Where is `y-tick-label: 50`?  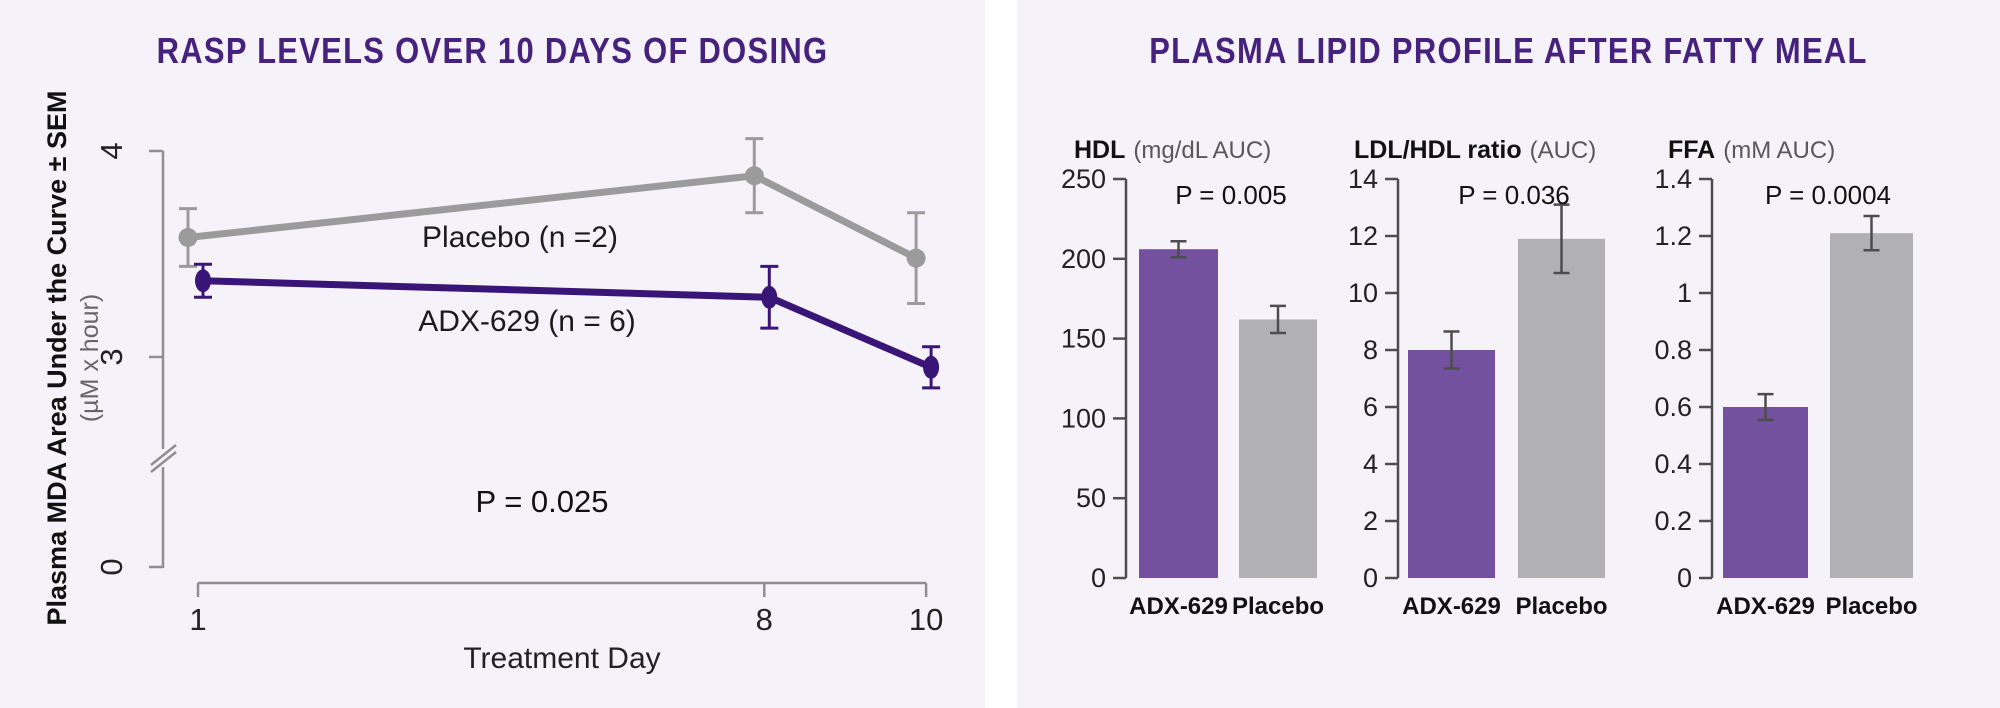
y-tick-label: 50 is located at coordinates (1091, 498).